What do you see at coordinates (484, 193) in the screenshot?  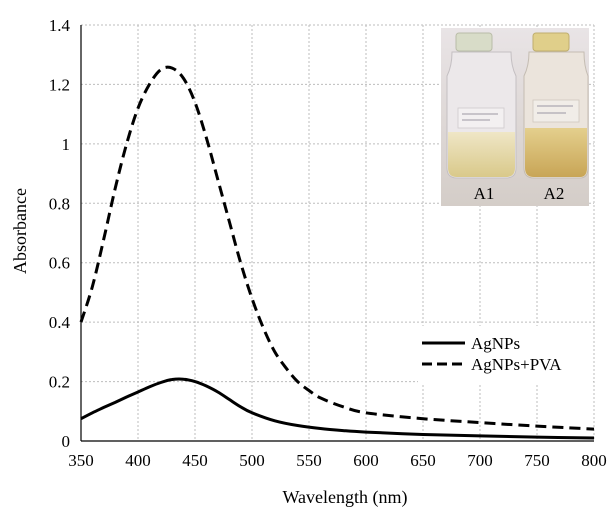 I see `inset-label-a1: A1` at bounding box center [484, 193].